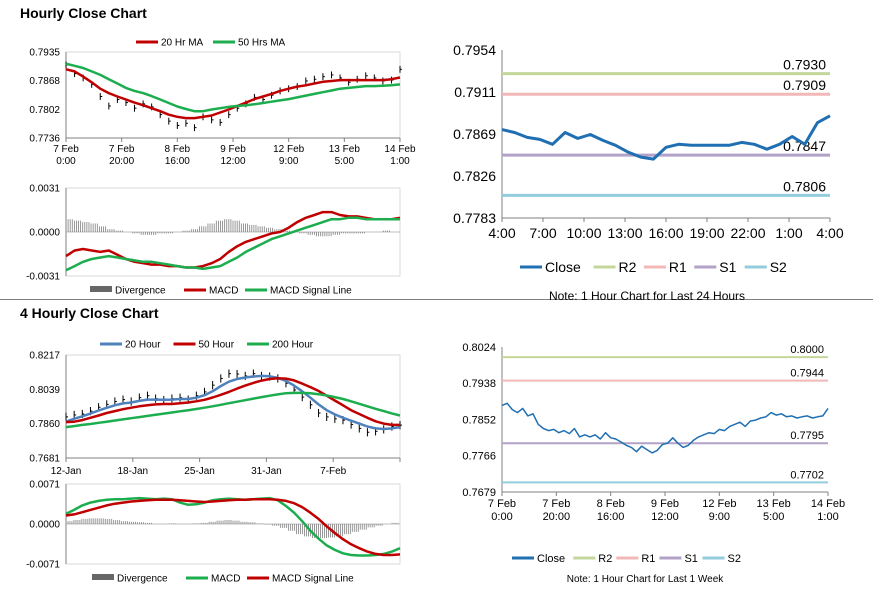 Image resolution: width=873 pixels, height=601 pixels. Describe the element at coordinates (400, 161) in the screenshot. I see `hourly-price-xtick-label: 1:00` at that location.